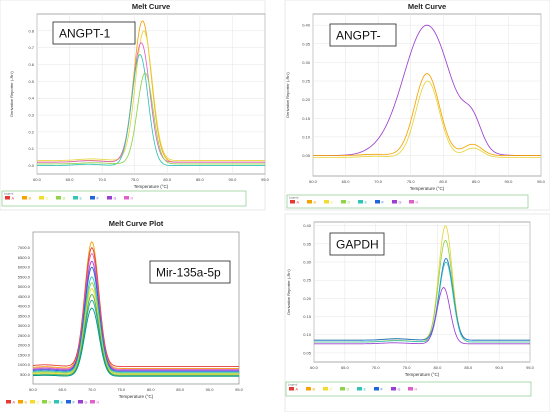  Describe the element at coordinates (407, 201) in the screenshot. I see `legend-frame` at that location.